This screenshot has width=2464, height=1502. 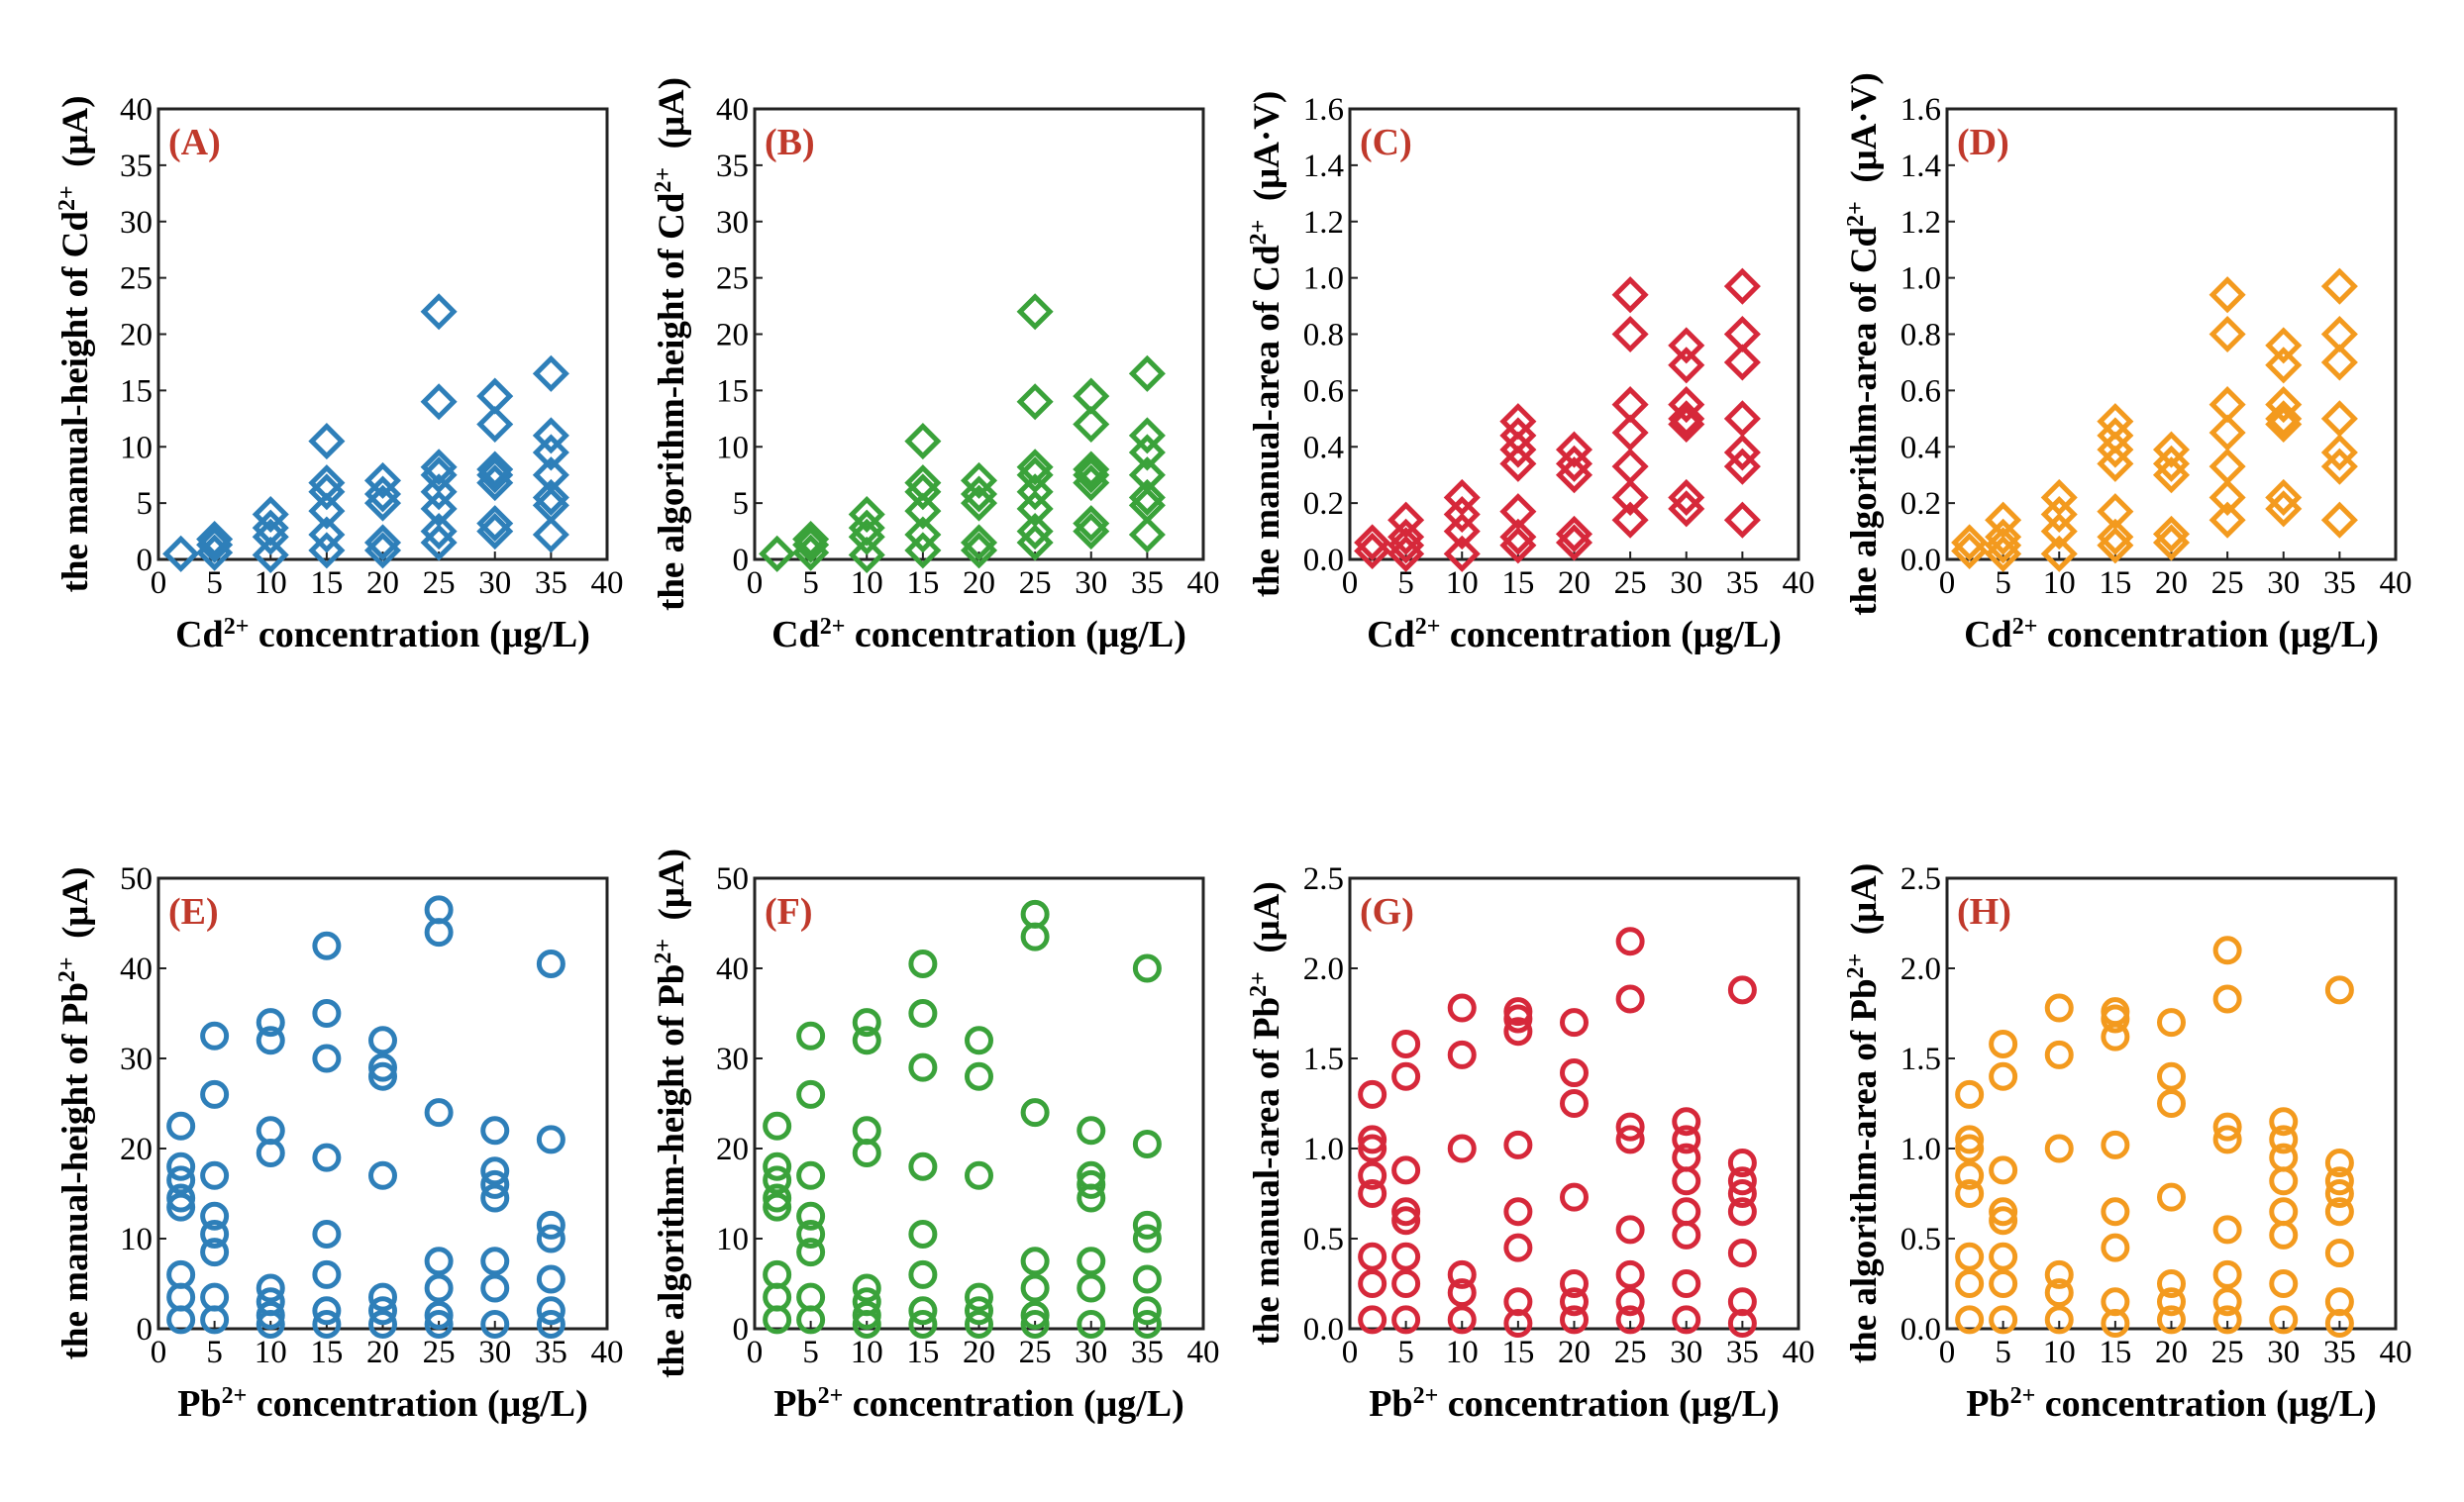 What do you see at coordinates (1920, 504) in the screenshot?
I see `y-tick-label: 0.2` at bounding box center [1920, 504].